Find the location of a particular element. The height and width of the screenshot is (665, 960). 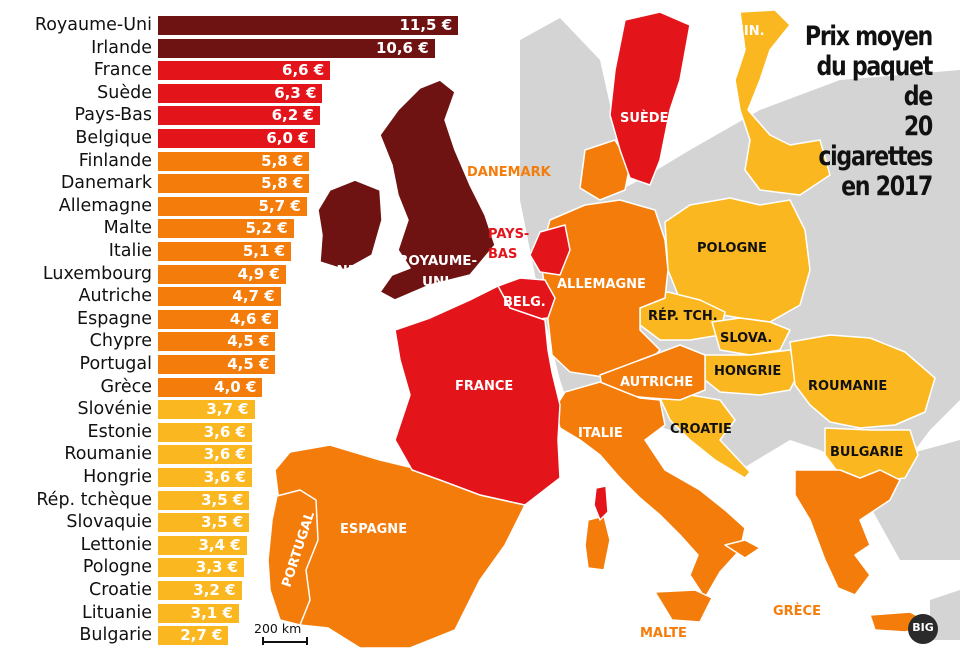

bar: 2,7 € is located at coordinates (193, 636).